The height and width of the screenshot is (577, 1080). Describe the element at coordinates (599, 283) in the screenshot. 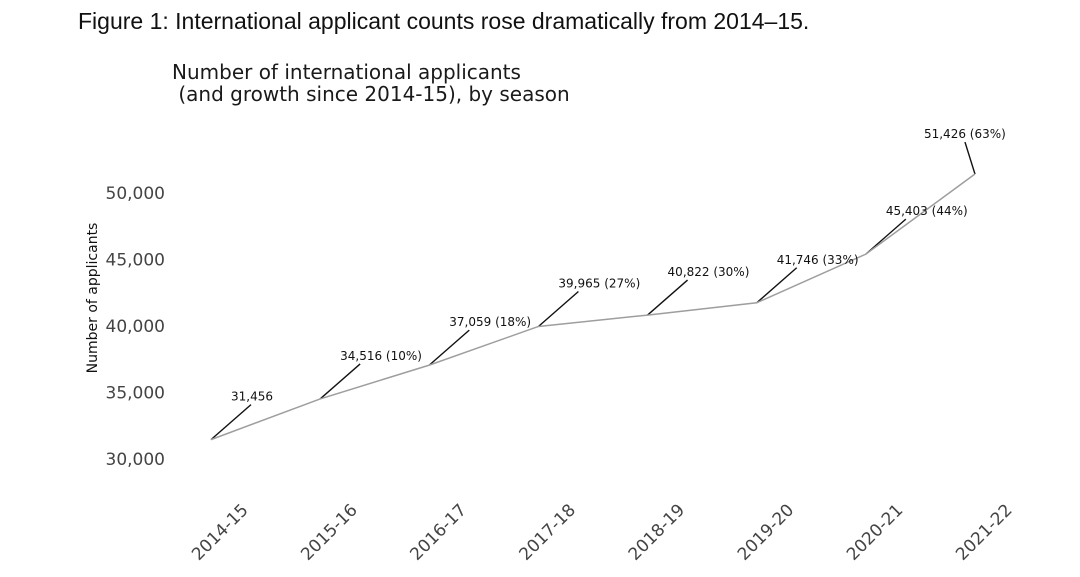

I see `data-label: 39,965 (27%)` at that location.